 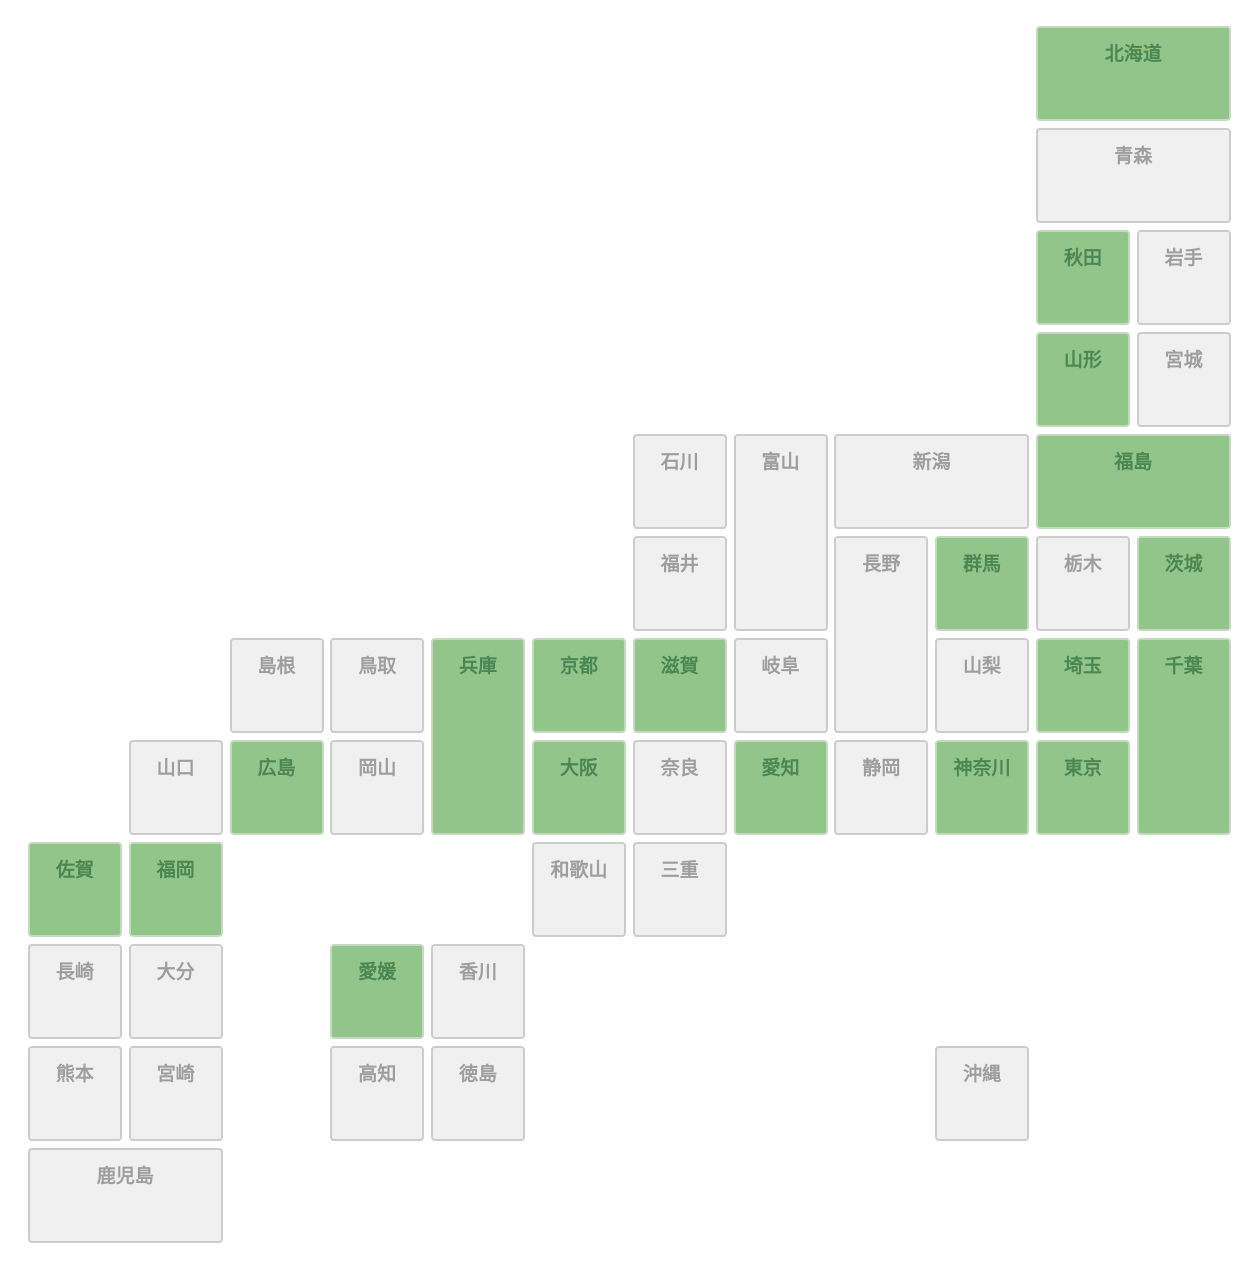 I want to click on prefecture-tile: 高知, so click(x=377, y=1093).